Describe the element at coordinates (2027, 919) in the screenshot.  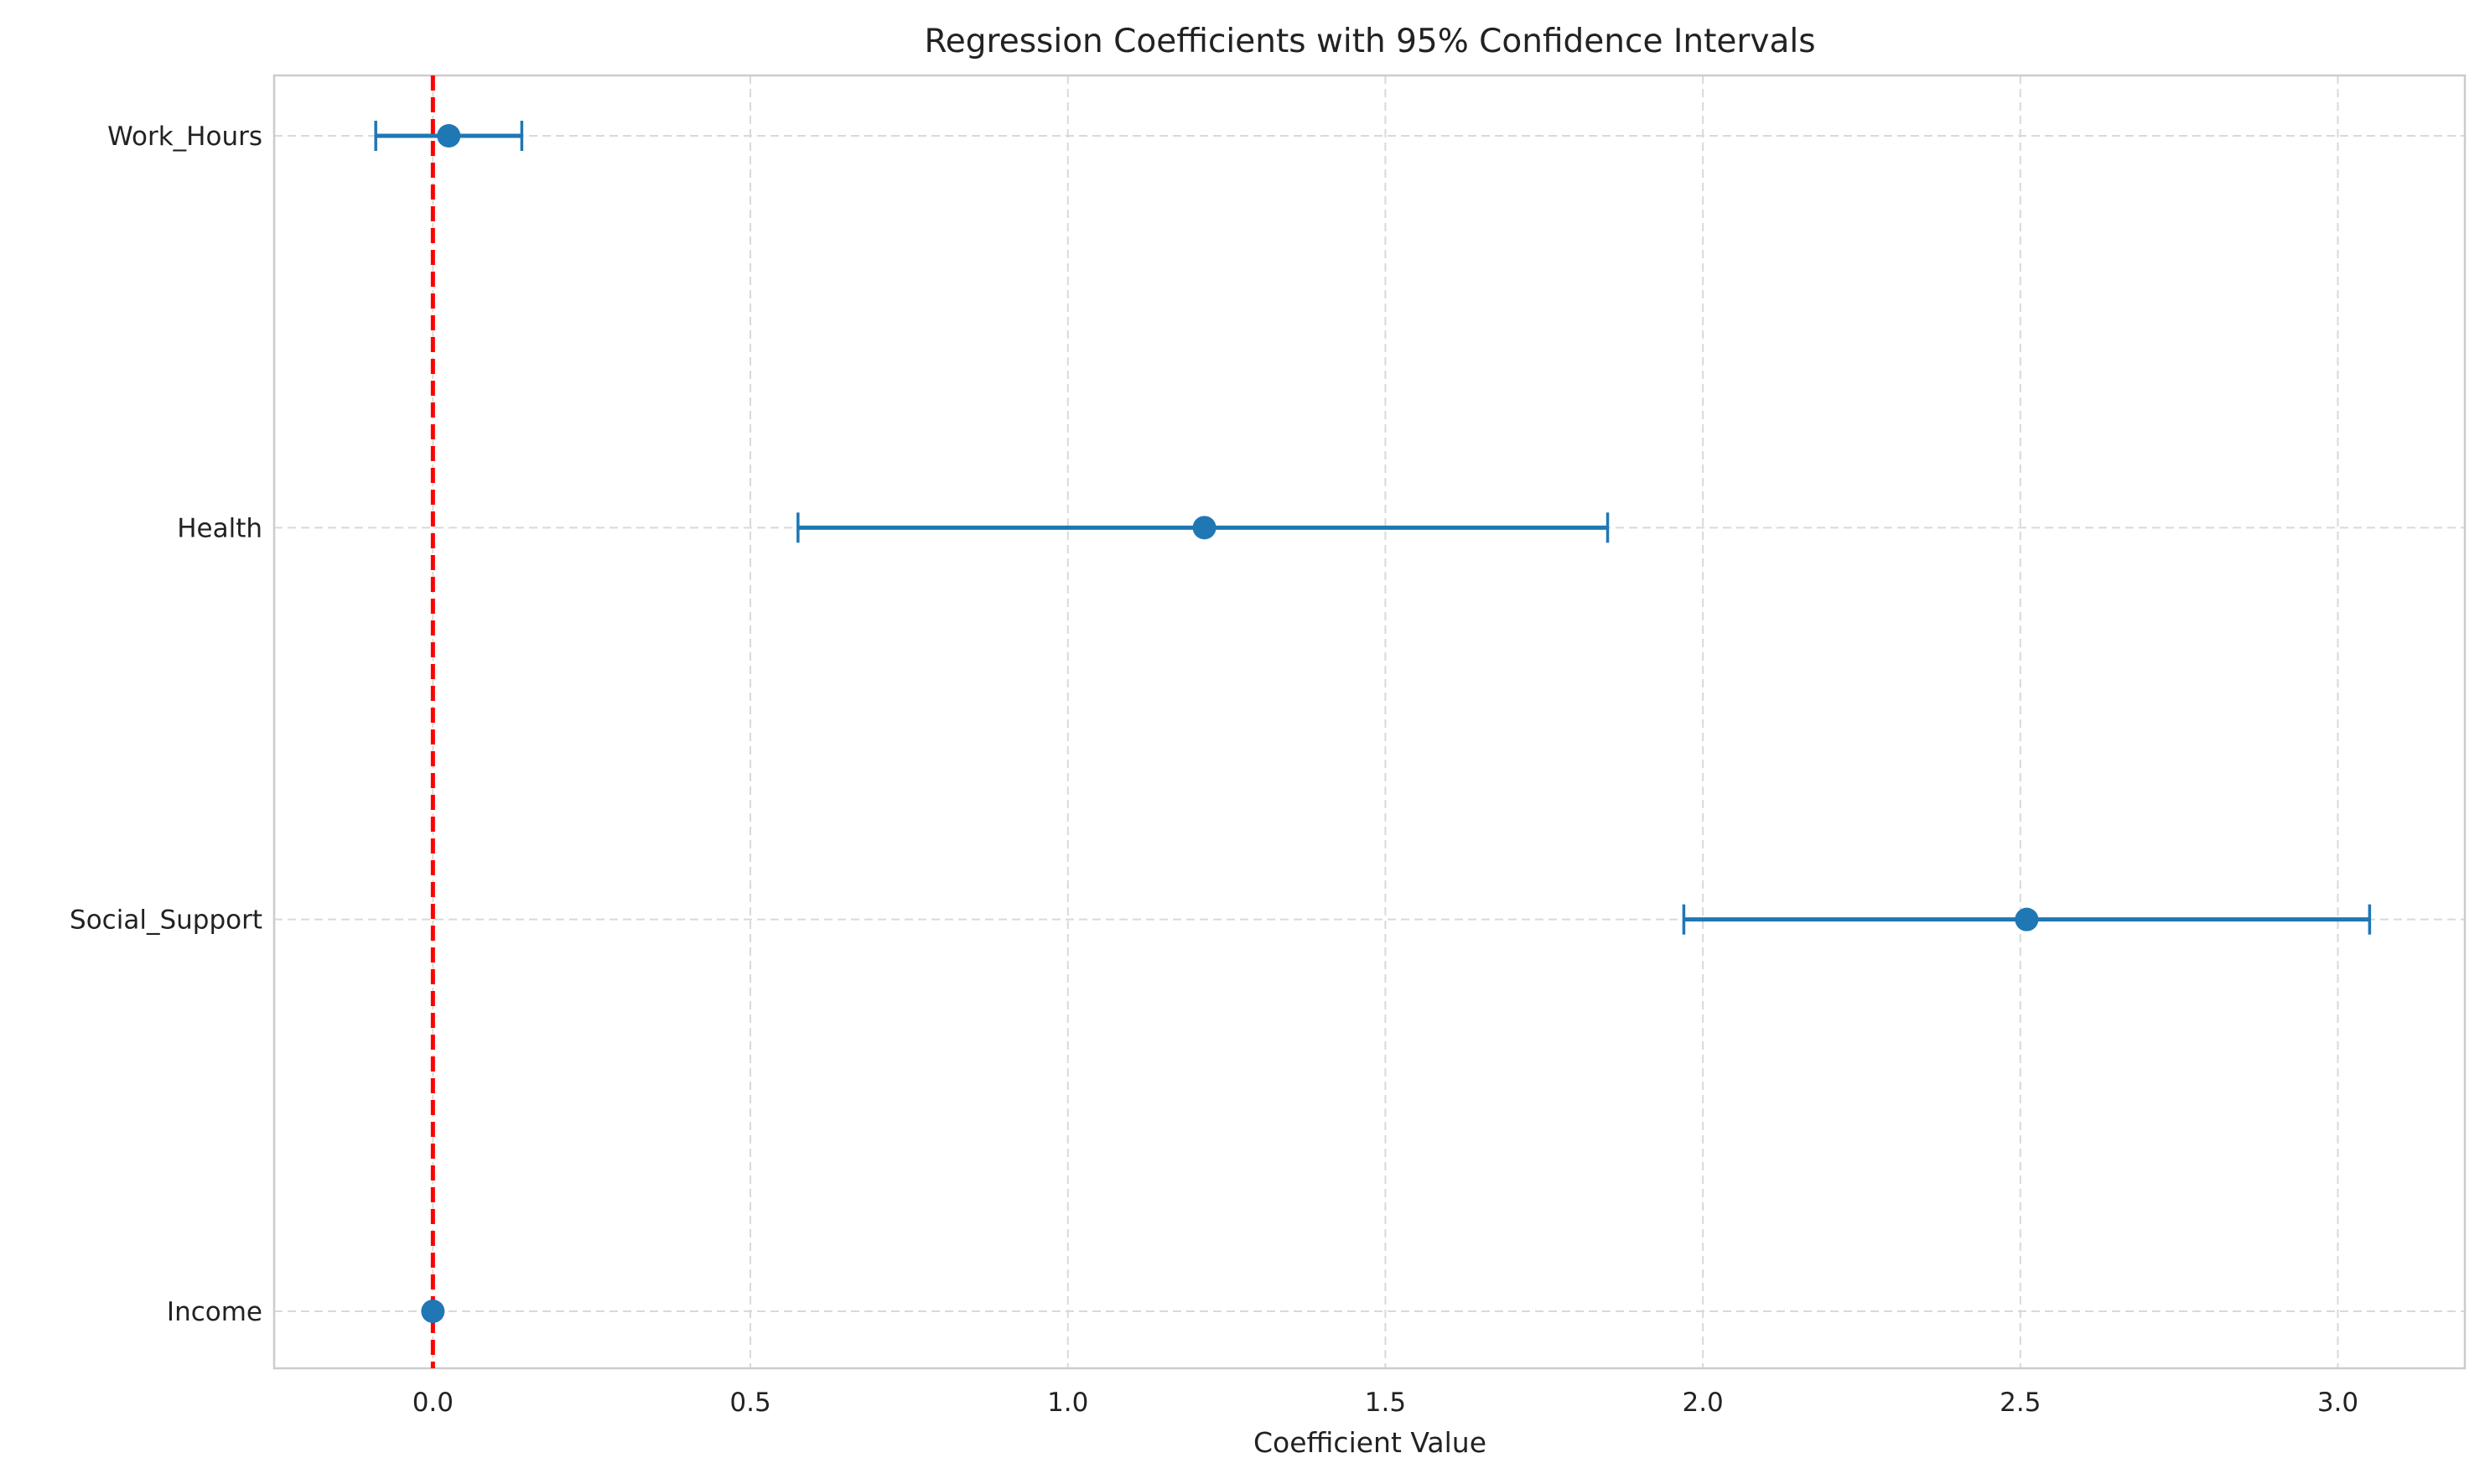
I see `coefficient-point-Social_Support` at that location.